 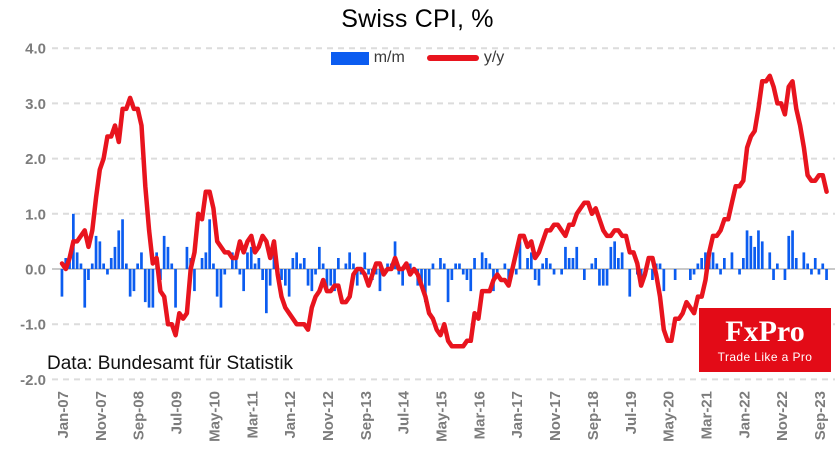 What do you see at coordinates (631, 412) in the screenshot?
I see `x-tick-label: Jul-19` at bounding box center [631, 412].